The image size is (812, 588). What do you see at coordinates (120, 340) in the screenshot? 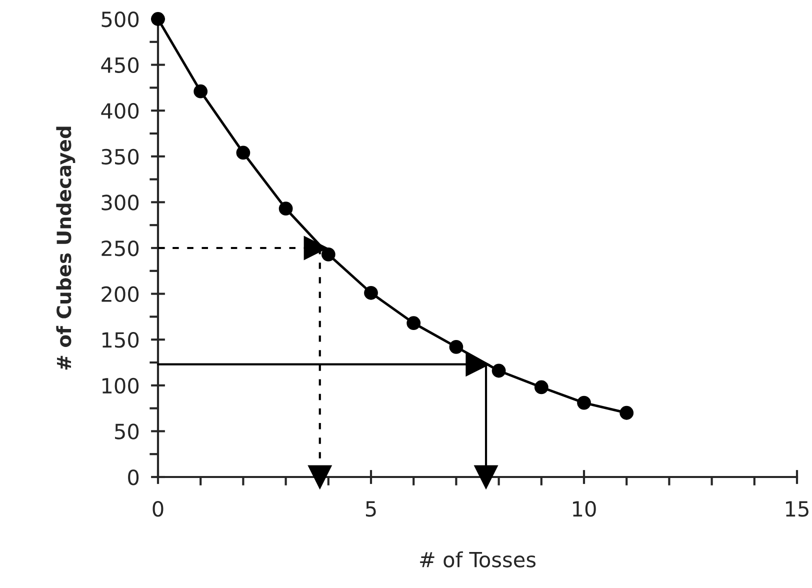
I see `y-tick-label: 150` at bounding box center [120, 340].